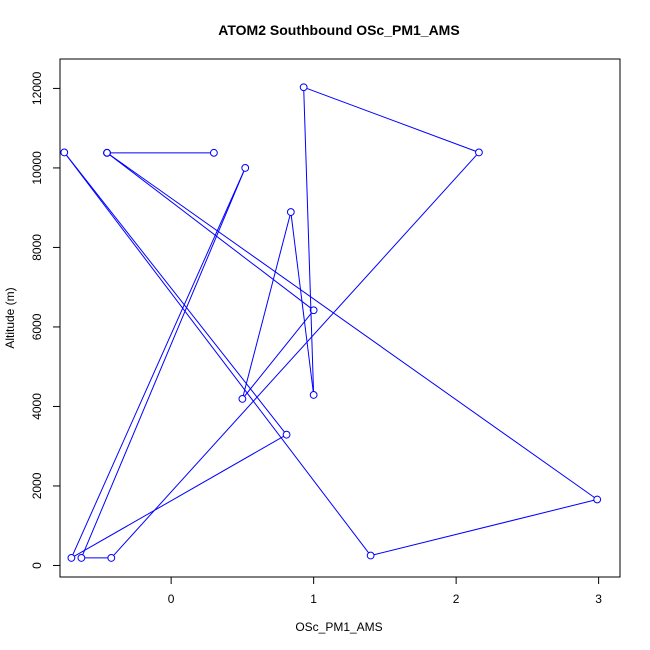 Image resolution: width=650 pixels, height=650 pixels. Describe the element at coordinates (45, 320) in the screenshot. I see `y-axis: 0 2000 4000 6000 8000 10000 12000` at that location.